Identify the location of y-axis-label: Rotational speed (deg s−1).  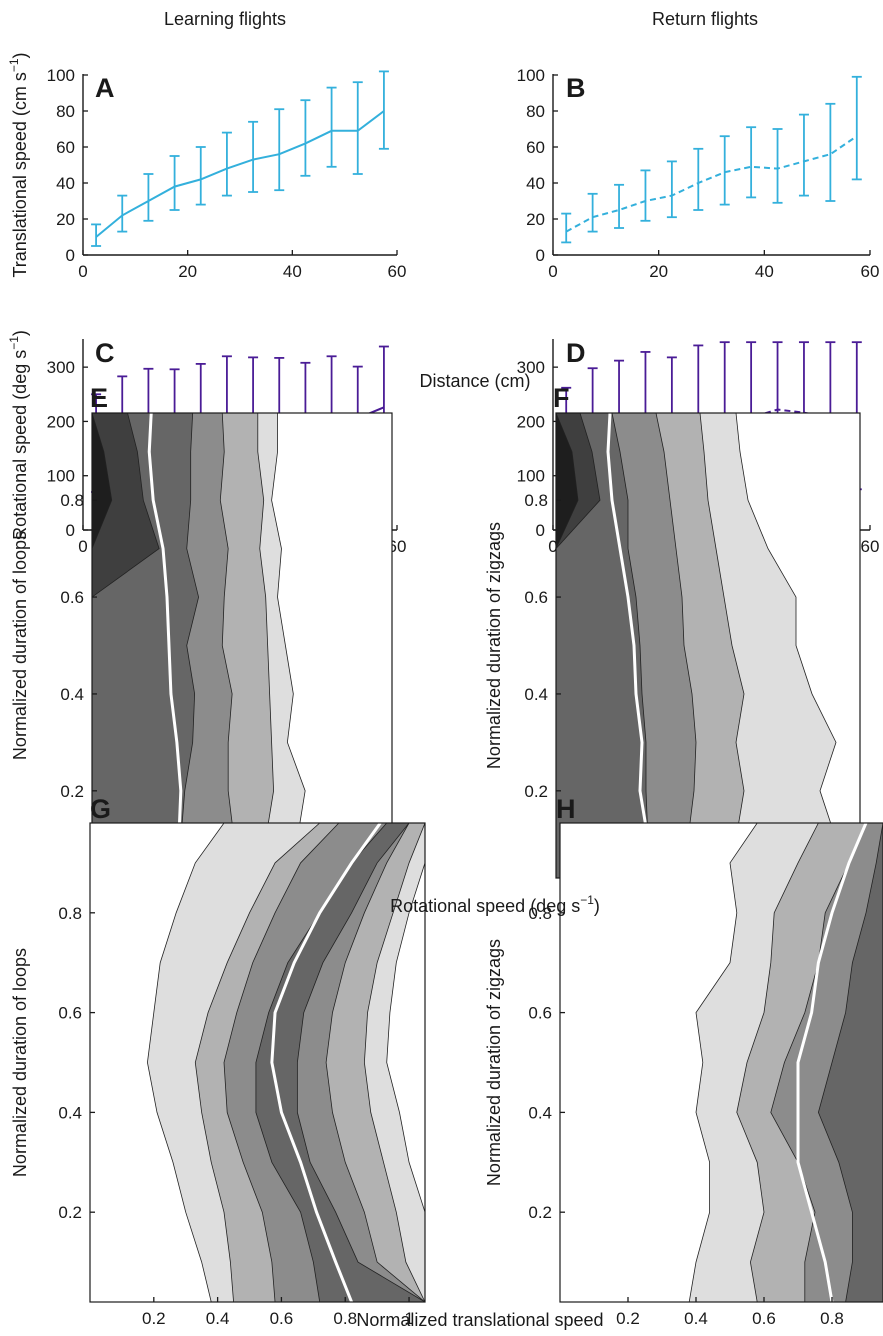
(18, 435).